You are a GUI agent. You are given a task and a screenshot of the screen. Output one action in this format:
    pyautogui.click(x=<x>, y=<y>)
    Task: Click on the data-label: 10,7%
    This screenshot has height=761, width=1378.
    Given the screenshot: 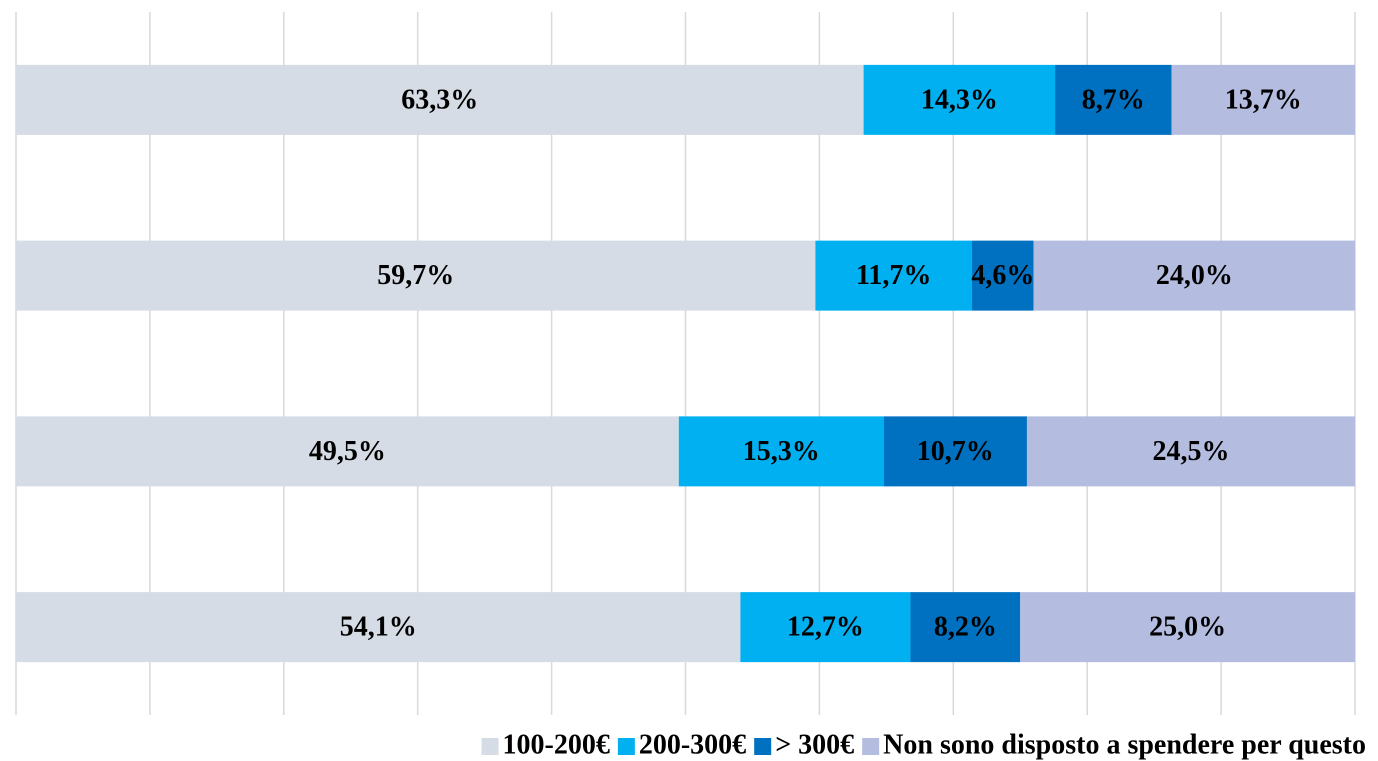 What is the action you would take?
    pyautogui.click(x=955, y=451)
    